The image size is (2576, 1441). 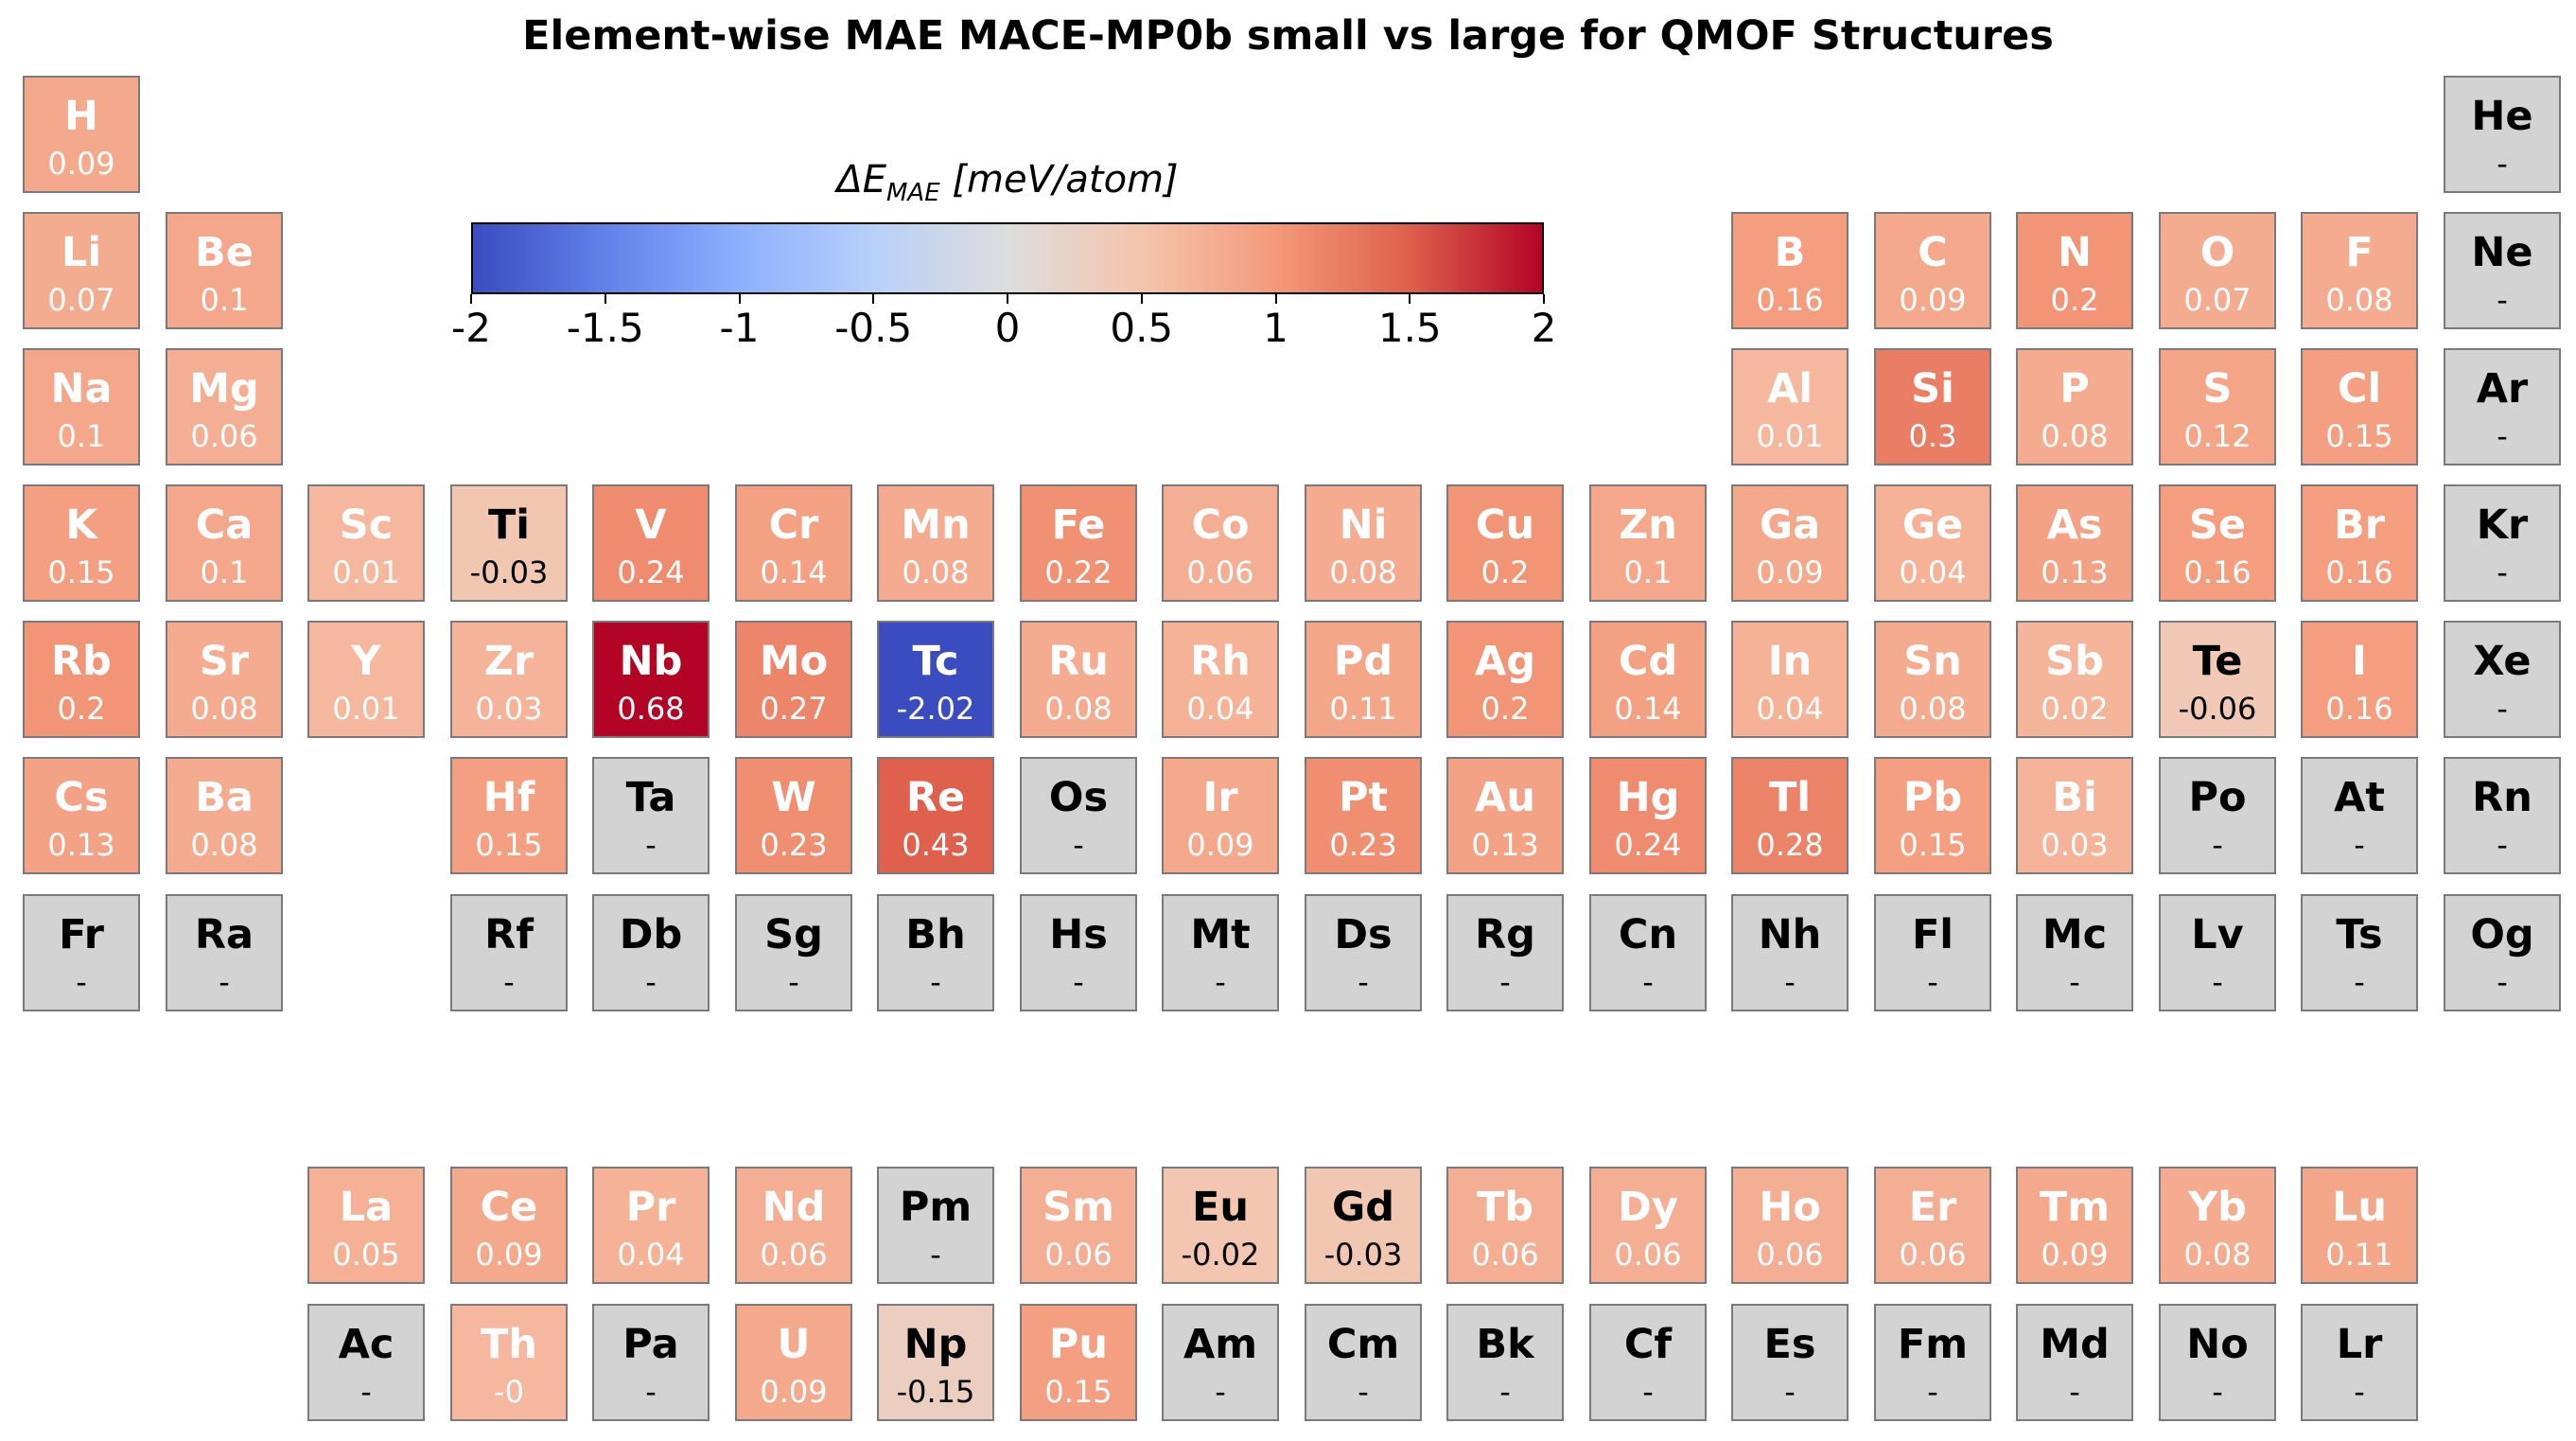 What do you see at coordinates (1505, 1225) in the screenshot?
I see `element-cell-tb: Tb 0.06` at bounding box center [1505, 1225].